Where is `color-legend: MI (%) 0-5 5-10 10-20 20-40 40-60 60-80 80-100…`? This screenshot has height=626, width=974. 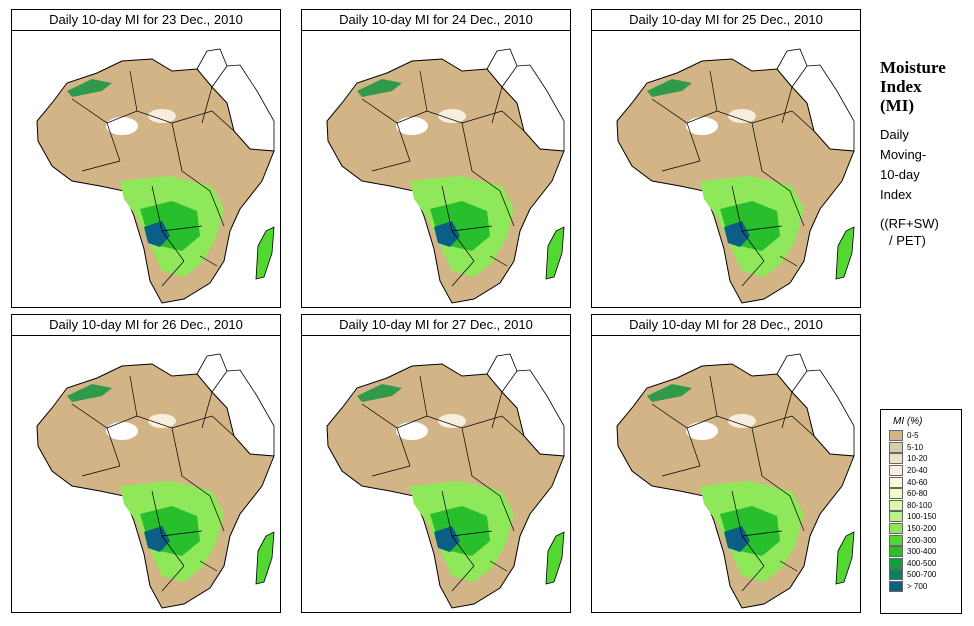 color-legend: MI (%) 0-5 5-10 10-20 20-40 40-60 60-80 80-100… is located at coordinates (921, 511).